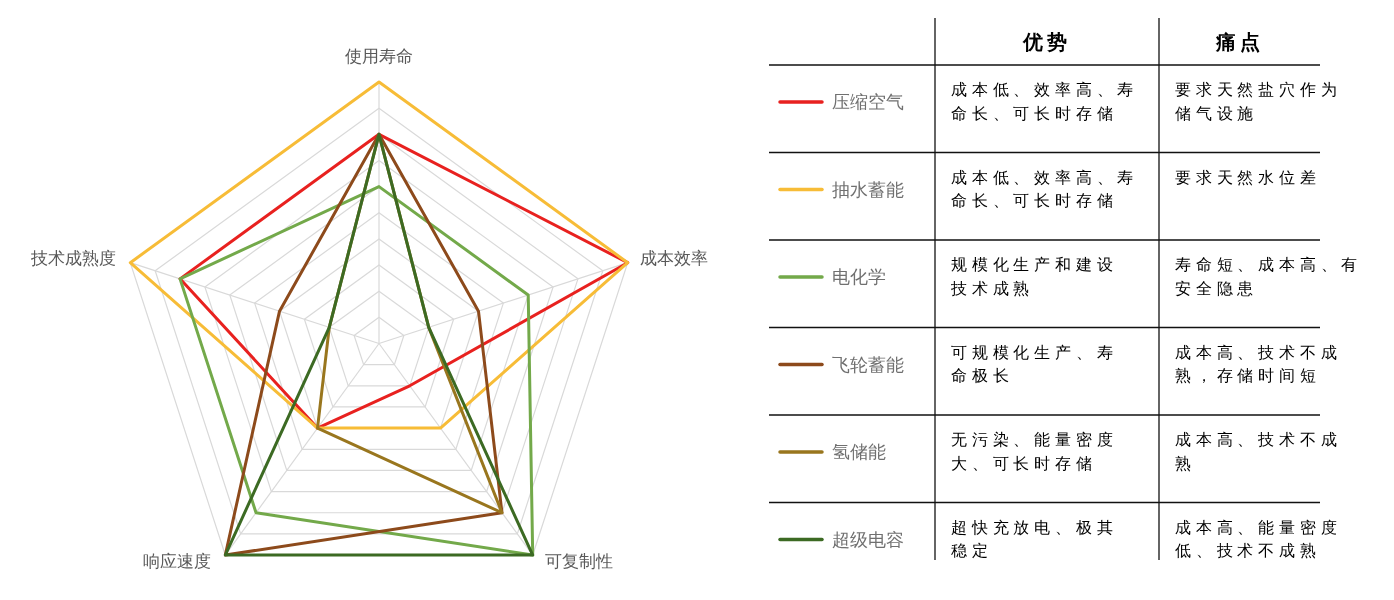 The image size is (1394, 600). What do you see at coordinates (673, 259) in the screenshot?
I see `spoke-label: 成本效率` at bounding box center [673, 259].